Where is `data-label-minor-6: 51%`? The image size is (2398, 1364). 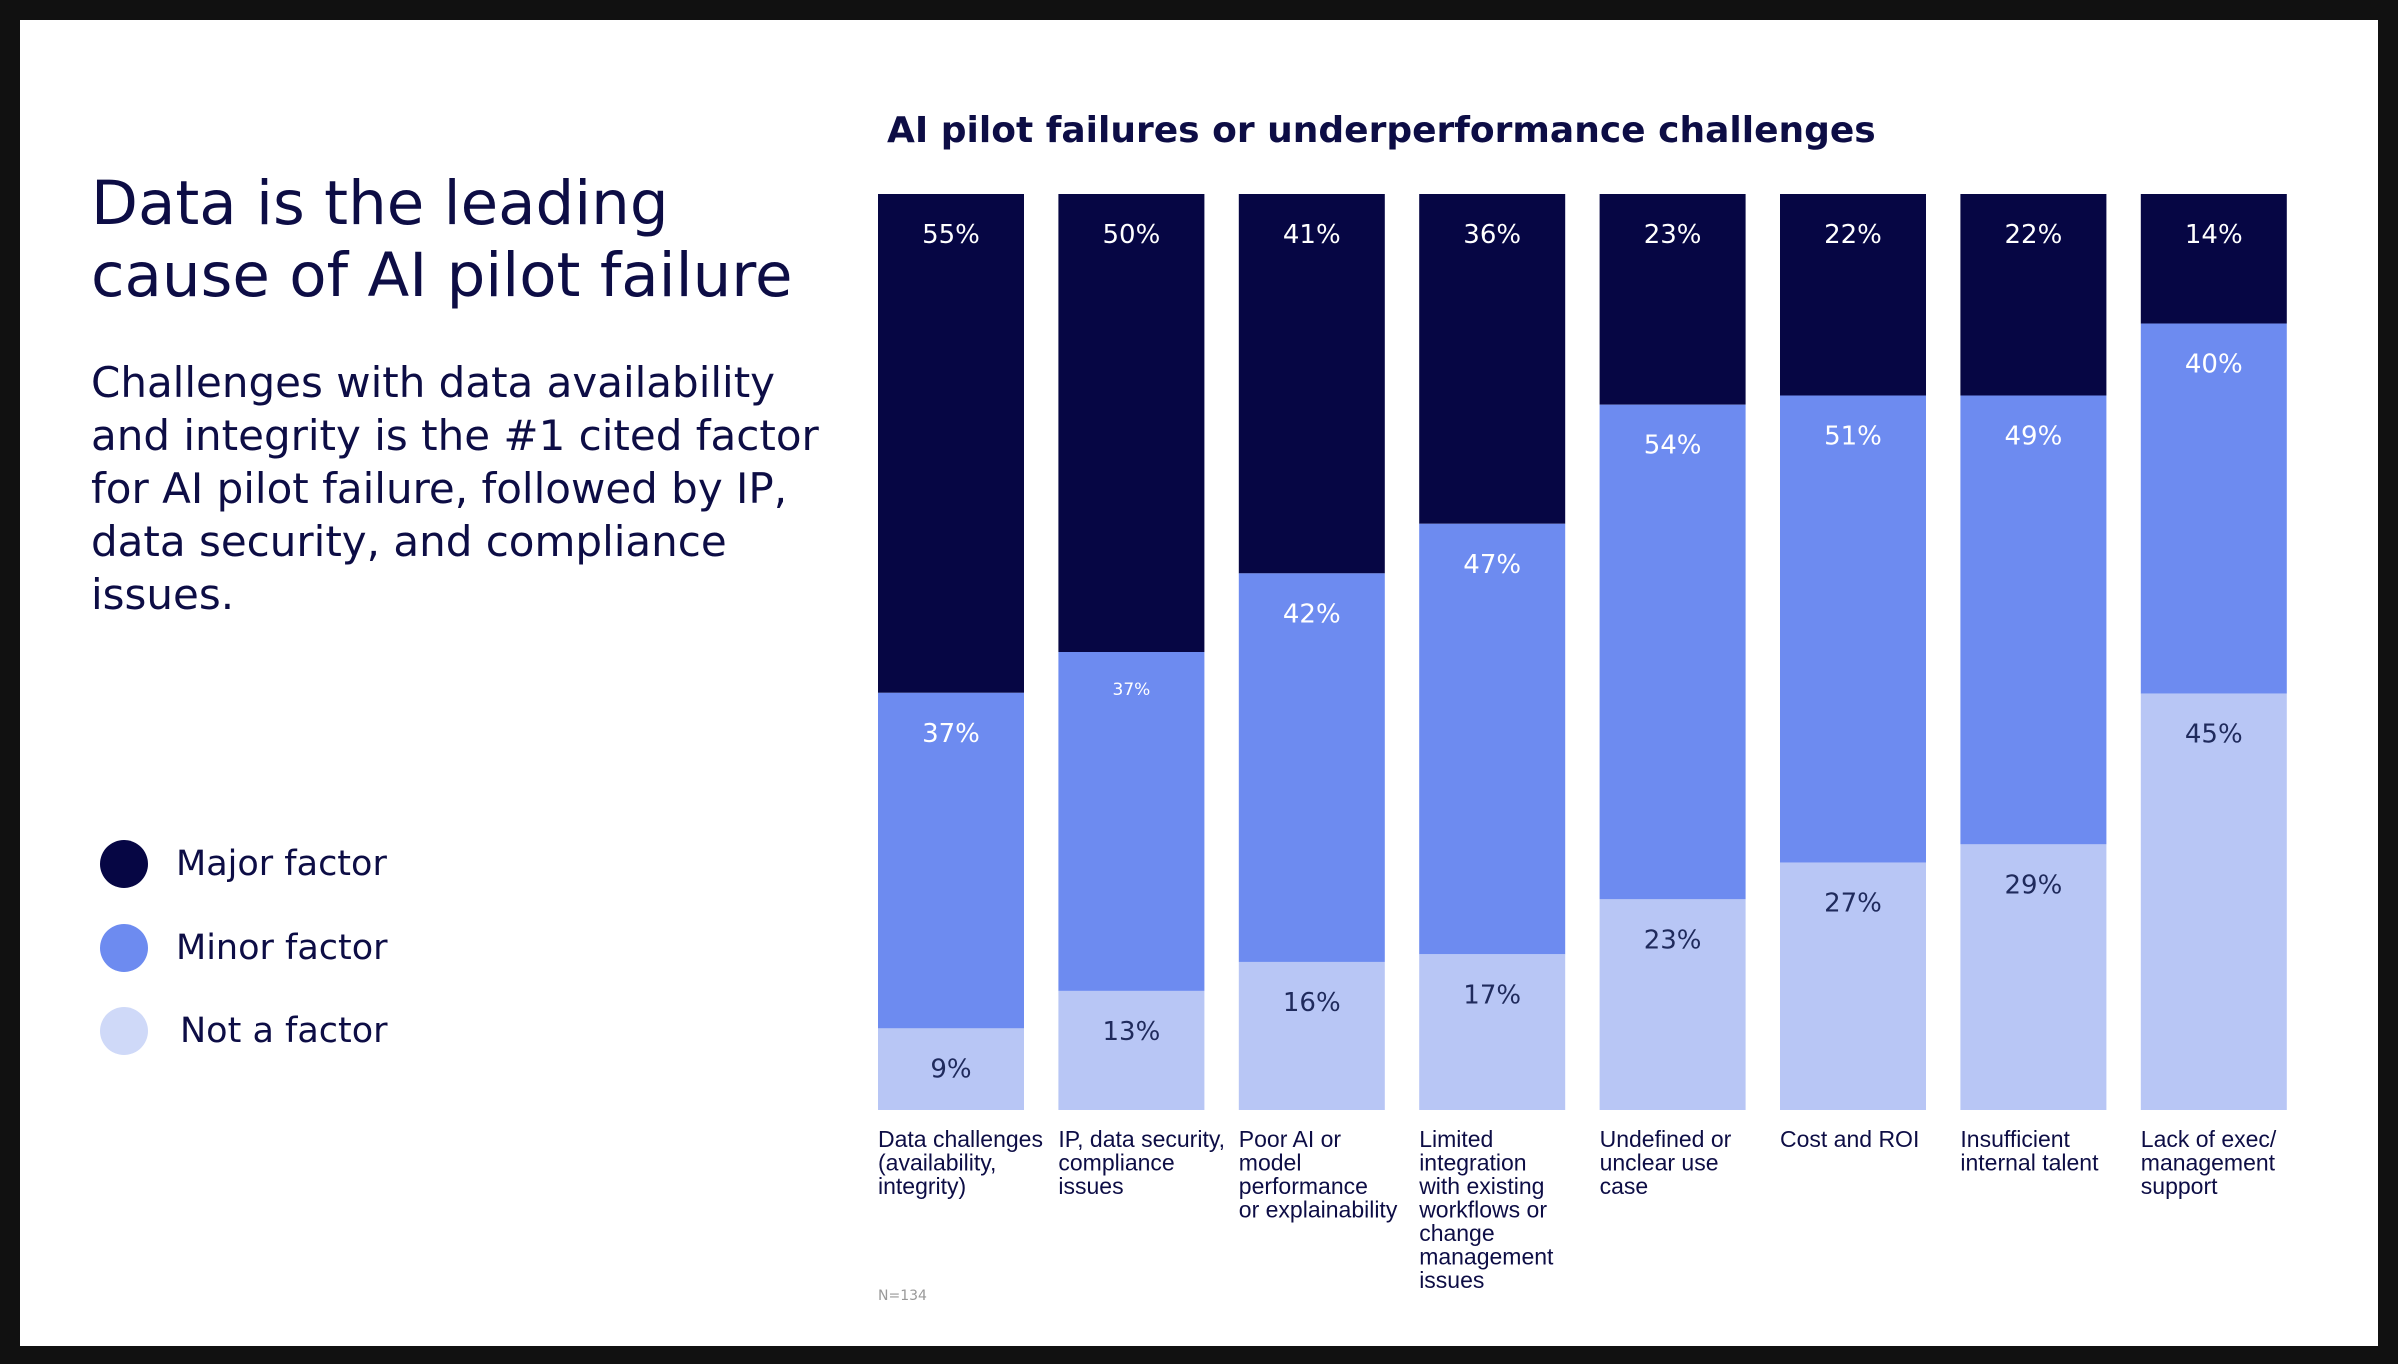 data-label-minor-6: 51% is located at coordinates (1853, 437).